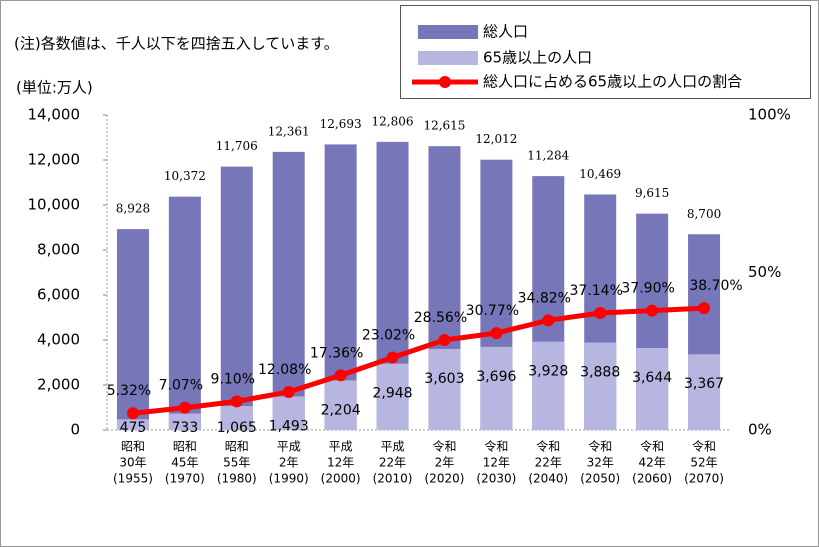 This screenshot has width=819, height=547. What do you see at coordinates (289, 479) in the screenshot?
I see `x-tick-label: (1990)` at bounding box center [289, 479].